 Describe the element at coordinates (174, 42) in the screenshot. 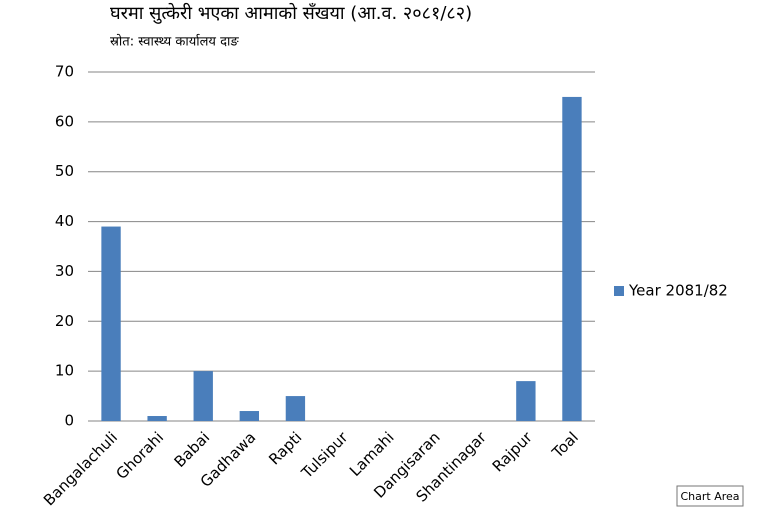

I see `chart-subtitle: स्रोत: स्वास्थ्य कार्यालय दाङ` at that location.